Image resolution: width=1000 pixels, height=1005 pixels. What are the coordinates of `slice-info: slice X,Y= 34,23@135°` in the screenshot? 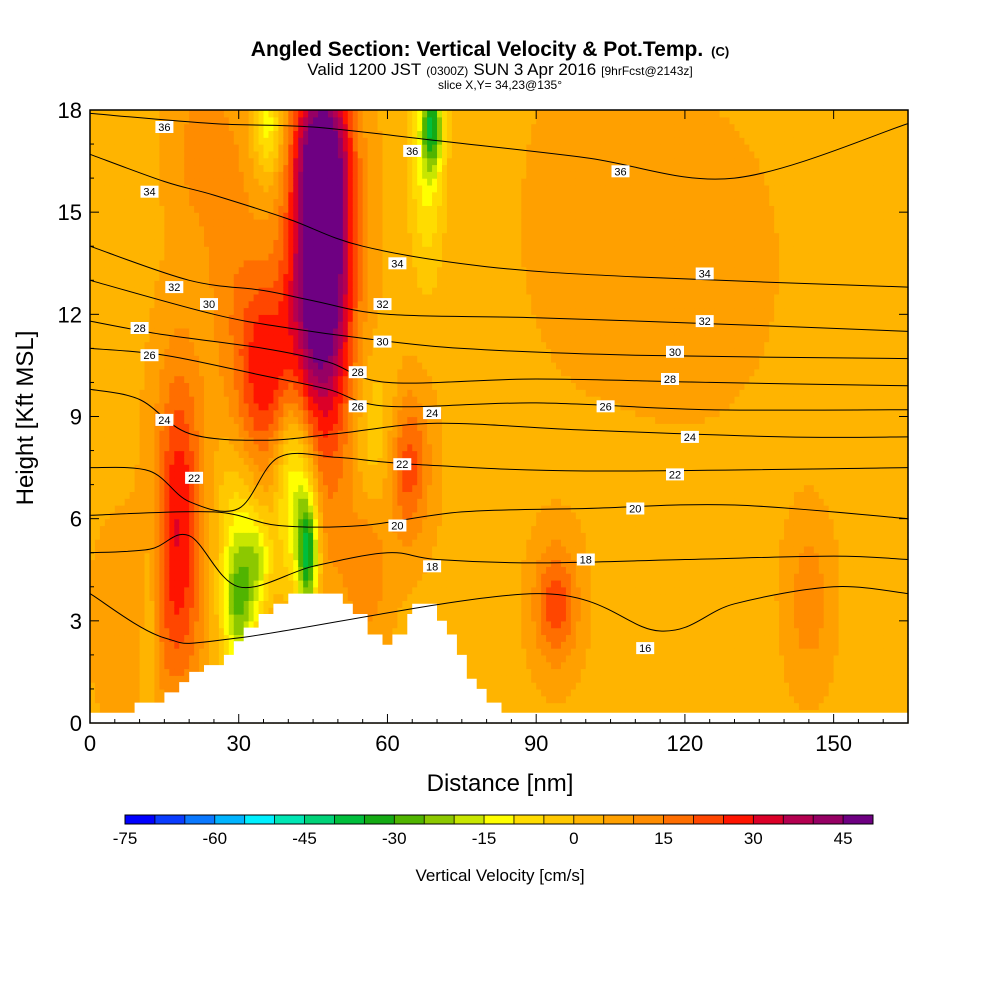 It's located at (500, 85).